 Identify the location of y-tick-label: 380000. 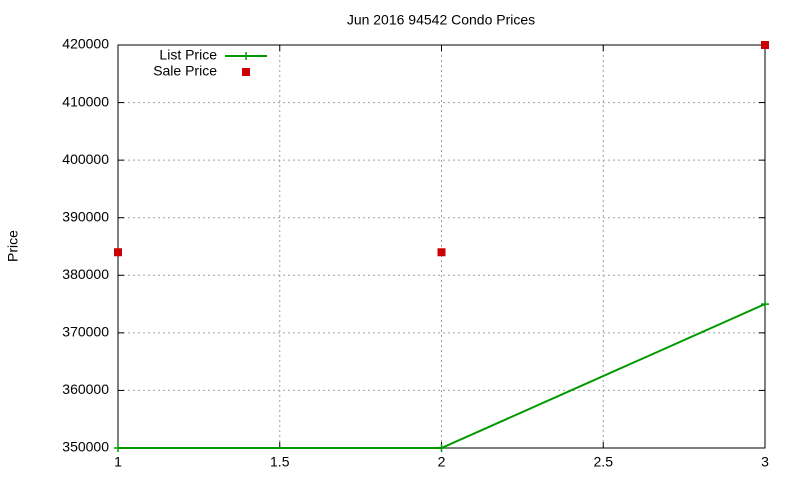
(85, 274).